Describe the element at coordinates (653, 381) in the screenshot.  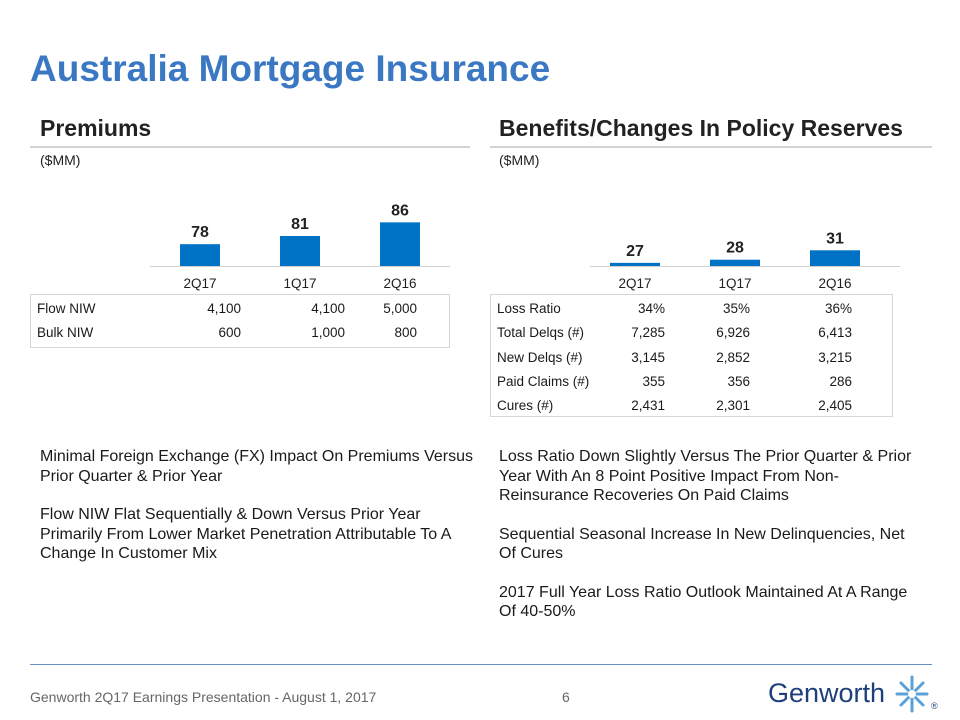
I see `row-value: 355` at that location.